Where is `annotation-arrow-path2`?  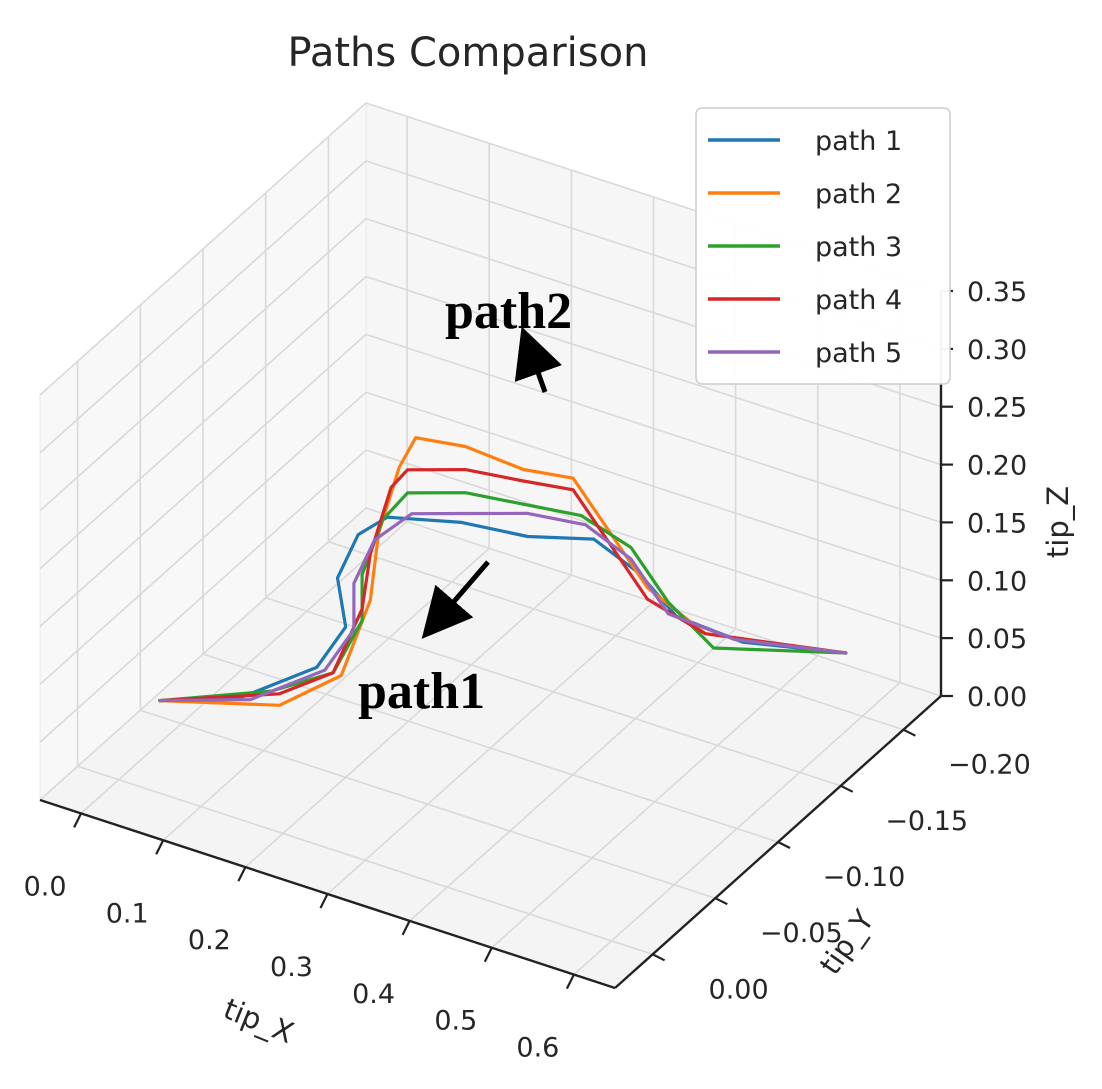
annotation-arrow-path2 is located at coordinates (538, 359).